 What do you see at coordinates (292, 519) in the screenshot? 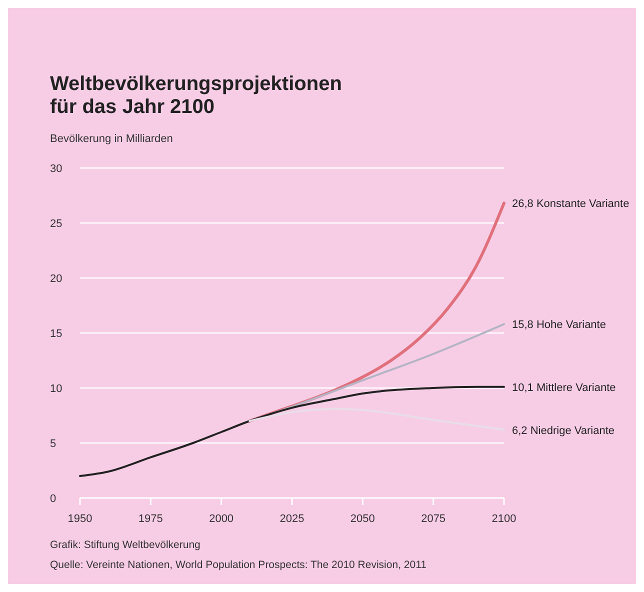
I see `x-tick-label: 2025` at bounding box center [292, 519].